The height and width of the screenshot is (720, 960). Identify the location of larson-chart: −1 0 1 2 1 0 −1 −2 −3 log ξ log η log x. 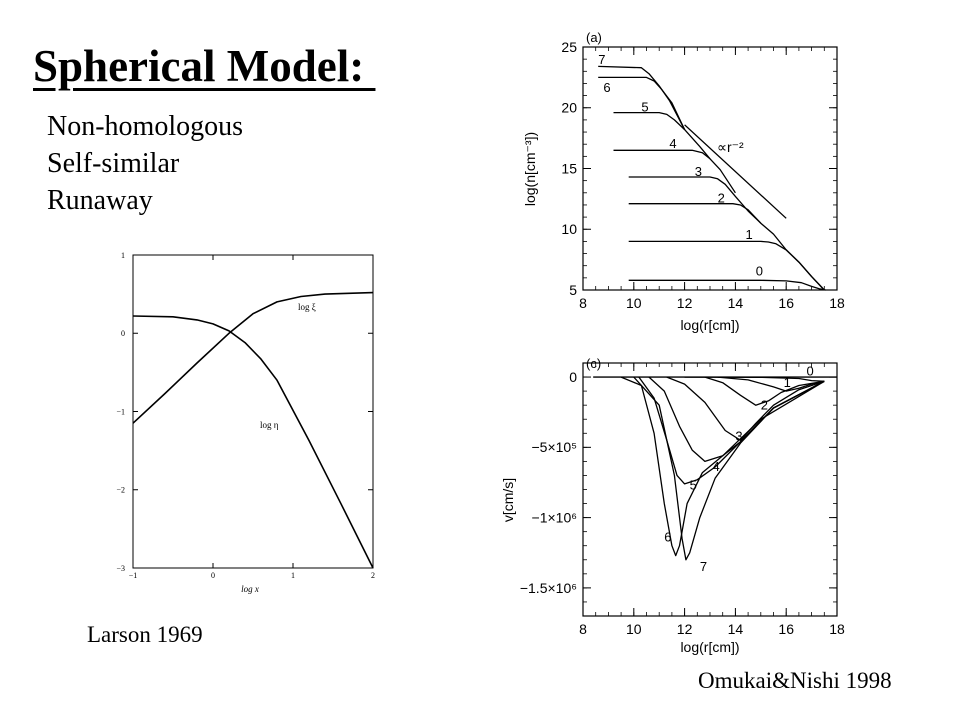
(245, 422).